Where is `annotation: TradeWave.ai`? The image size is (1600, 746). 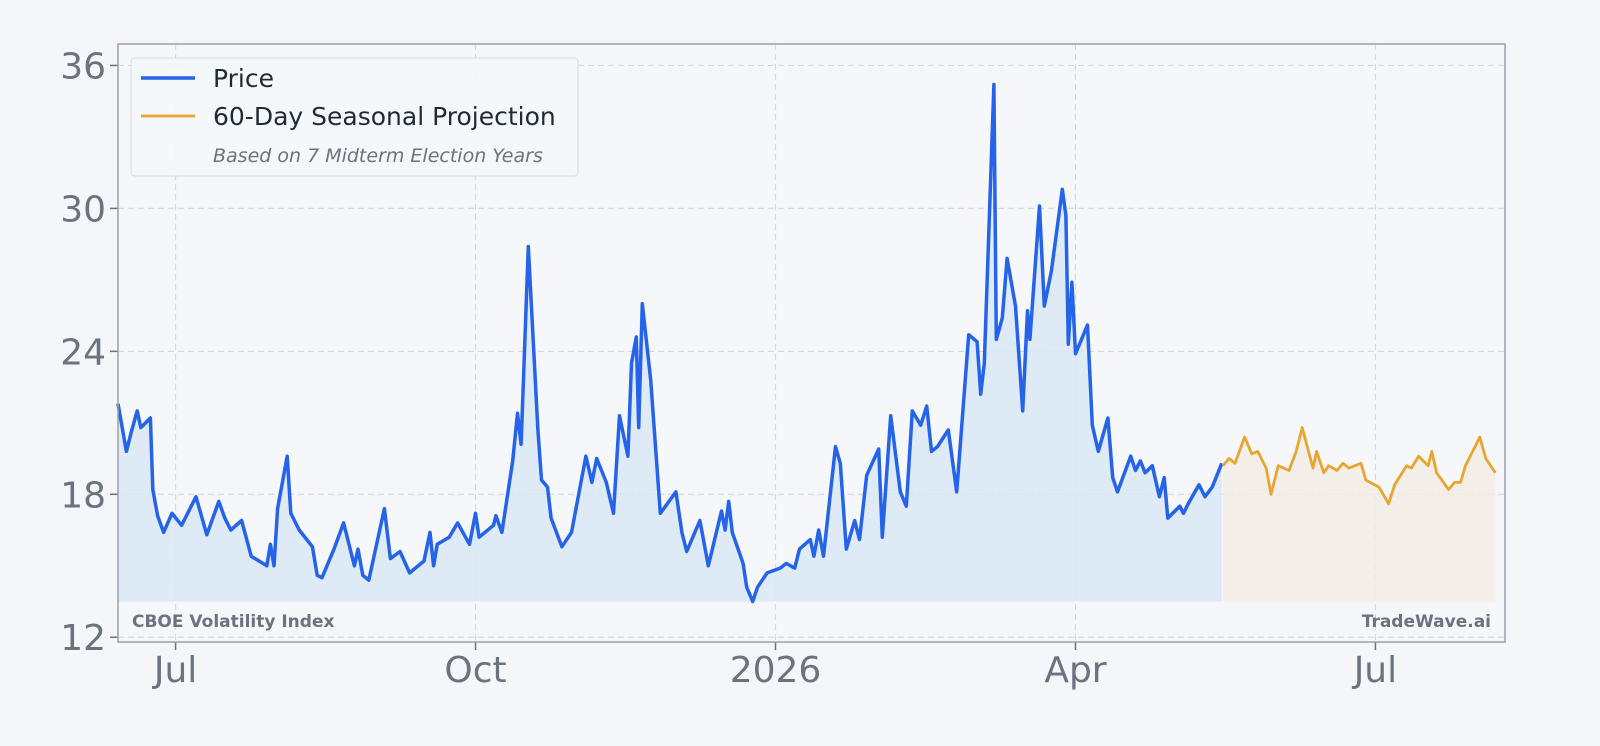
annotation: TradeWave.ai is located at coordinates (1426, 622).